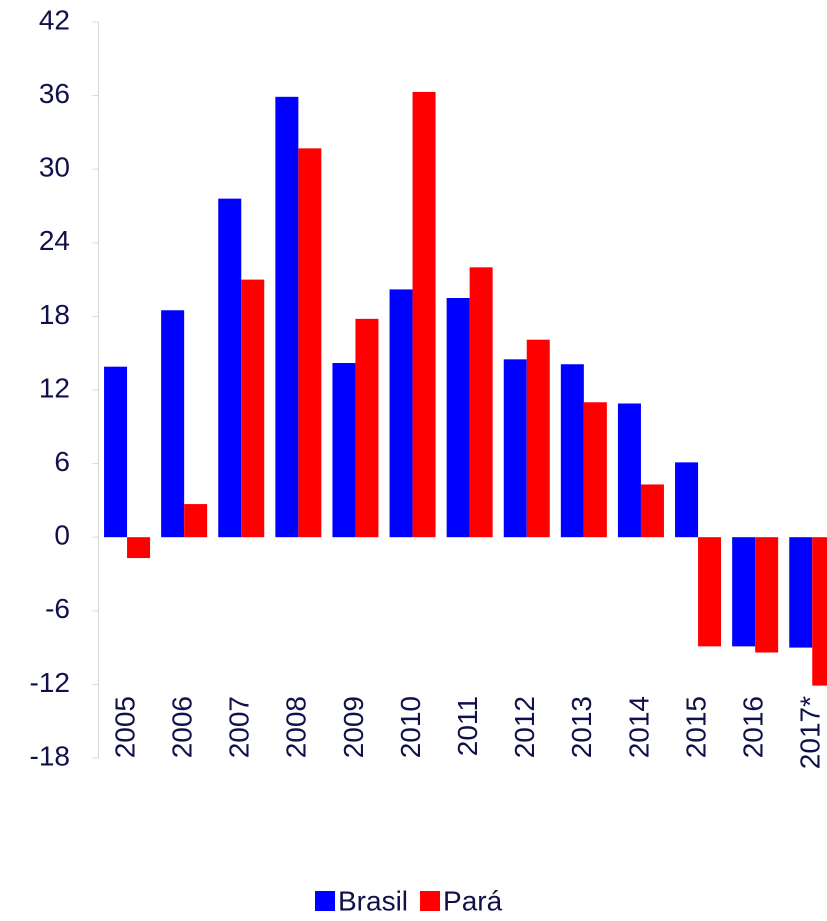  Describe the element at coordinates (50, 755) in the screenshot. I see `y-tick-label: -18` at that location.